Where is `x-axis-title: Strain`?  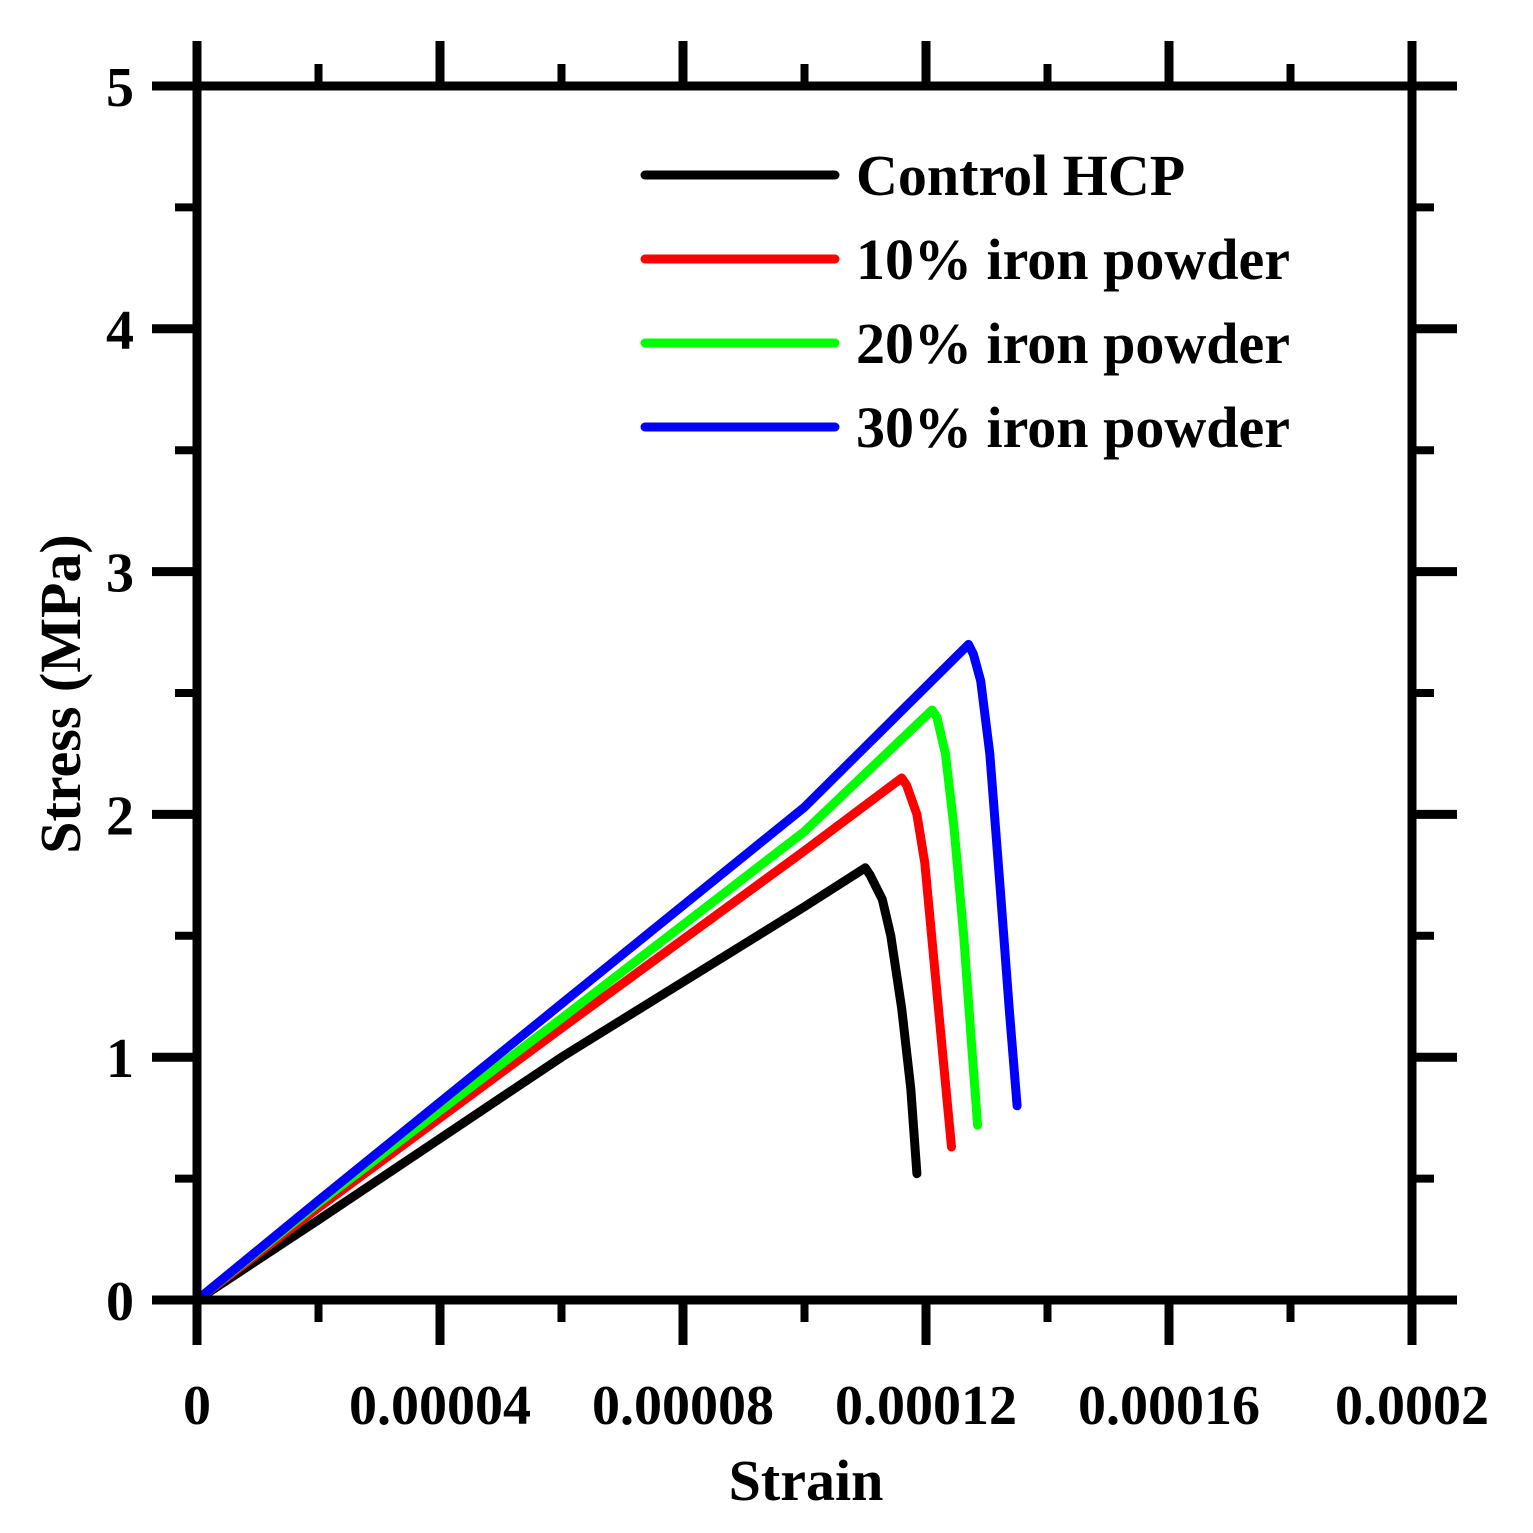
x-axis-title: Strain is located at coordinates (806, 1480).